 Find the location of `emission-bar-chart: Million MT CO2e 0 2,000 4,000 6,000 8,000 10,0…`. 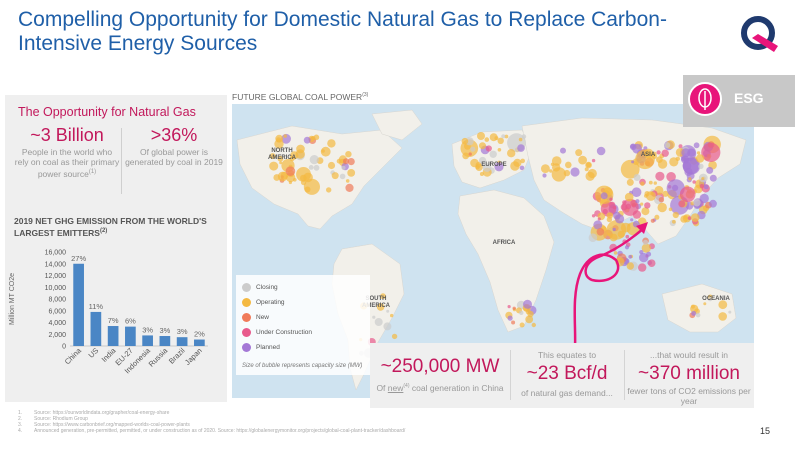

emission-bar-chart: Million MT CO2e 0 2,000 4,000 6,000 8,000 10,0… is located at coordinates (108, 312).